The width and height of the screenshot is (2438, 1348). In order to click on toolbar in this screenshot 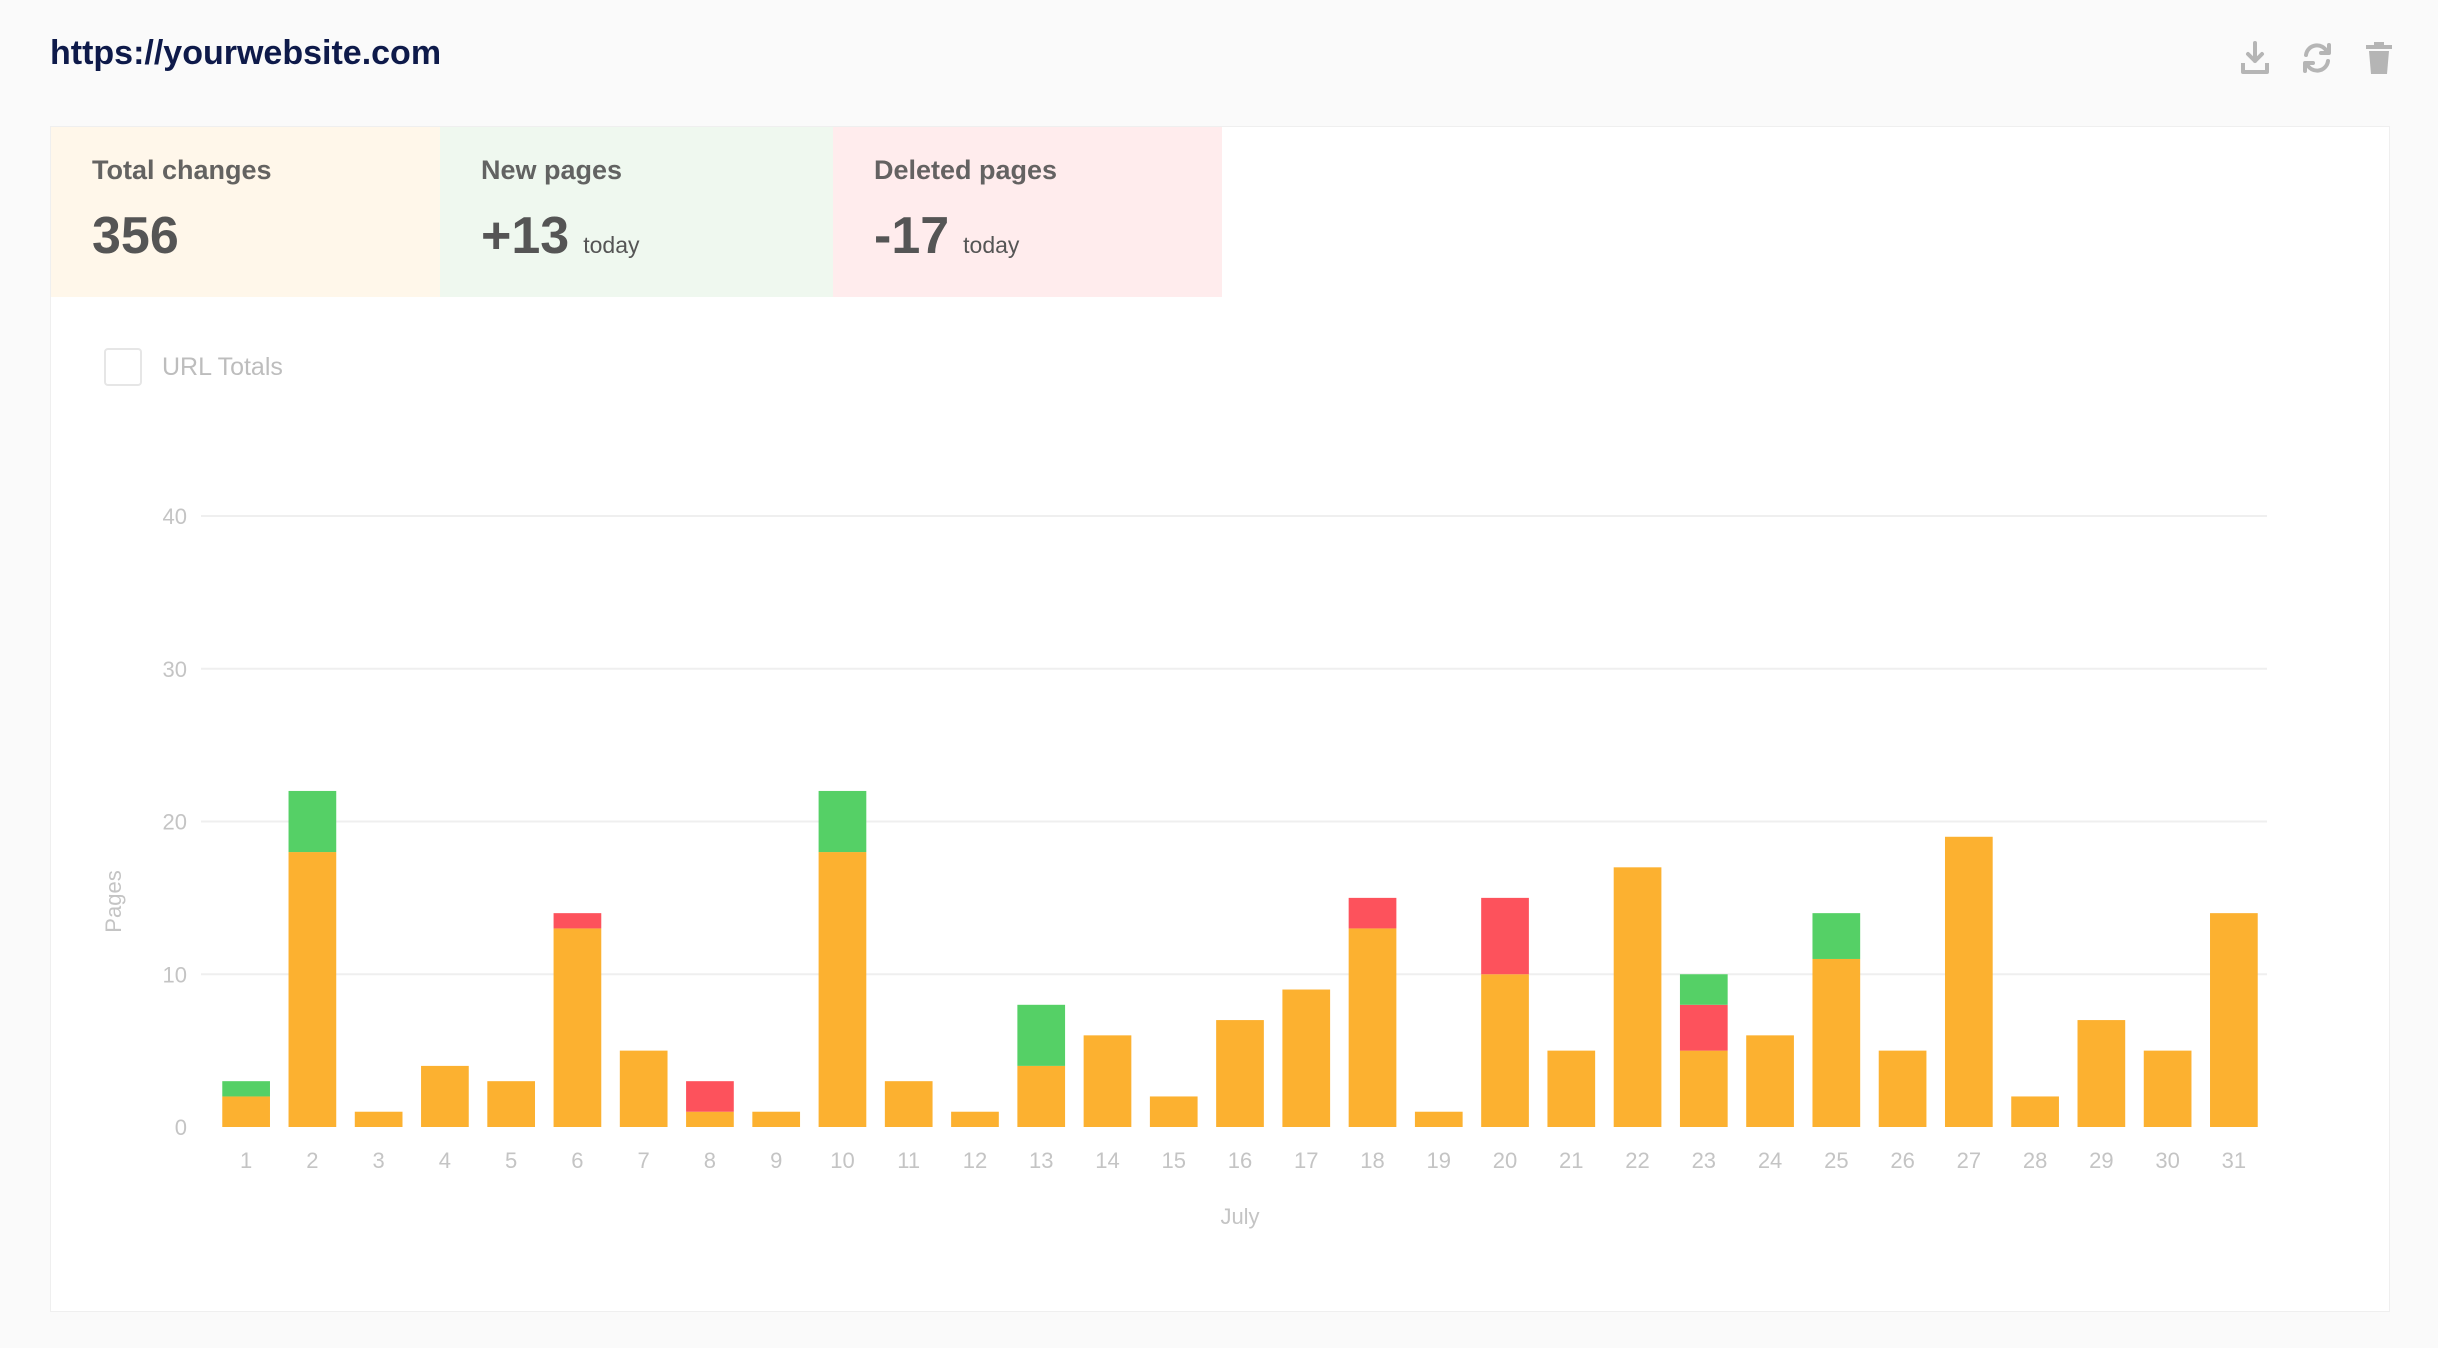, I will do `click(2317, 58)`.